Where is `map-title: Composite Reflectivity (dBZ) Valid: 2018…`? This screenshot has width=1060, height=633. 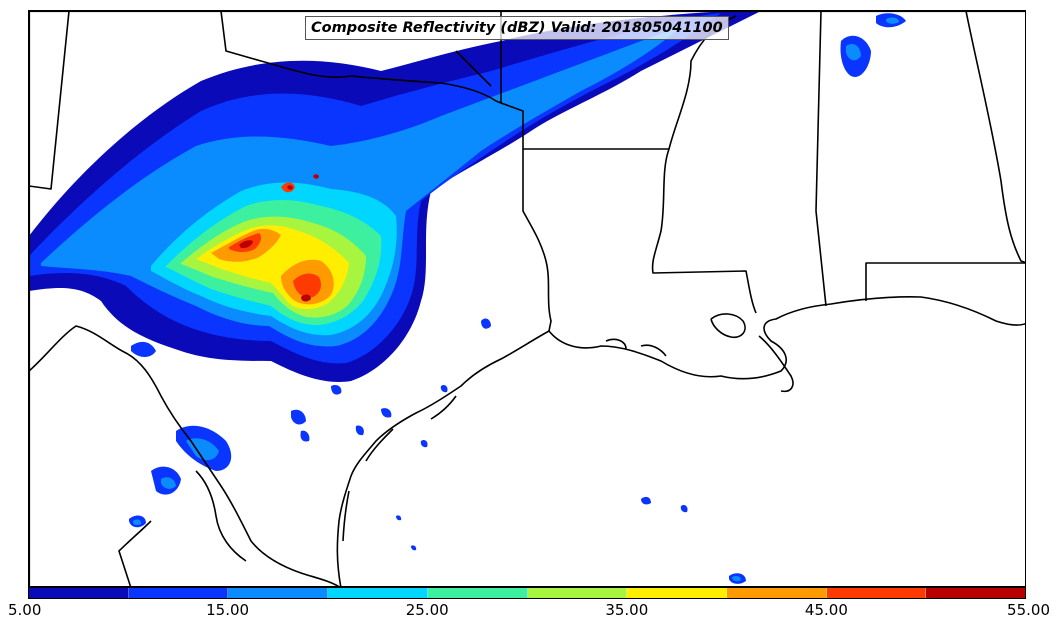
map-title: Composite Reflectivity (dBZ) Valid: 2018… is located at coordinates (517, 28).